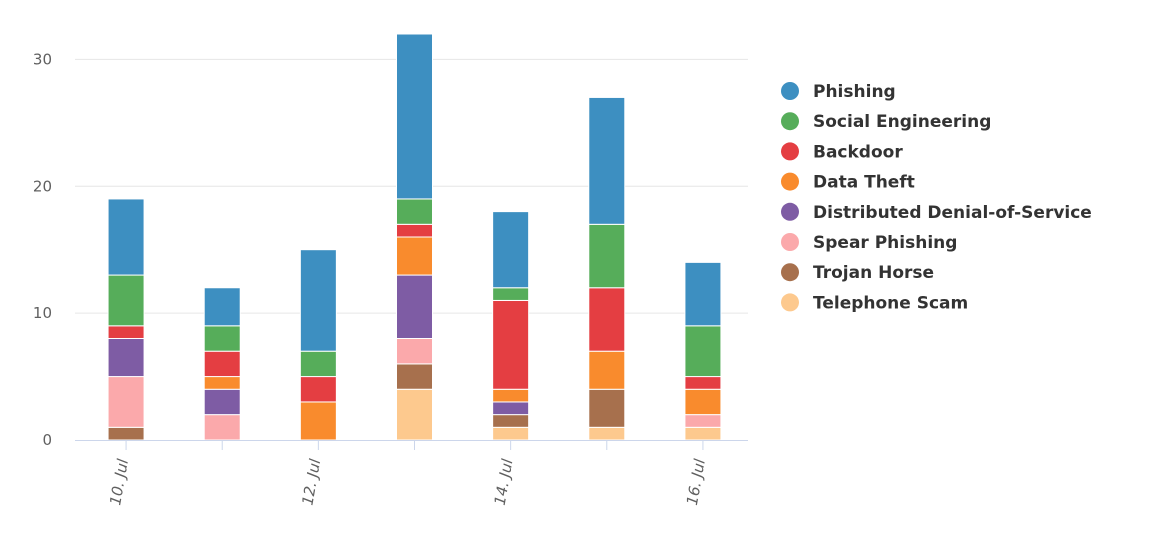  I want to click on x-tick-label: 14. Jul, so click(504, 482).